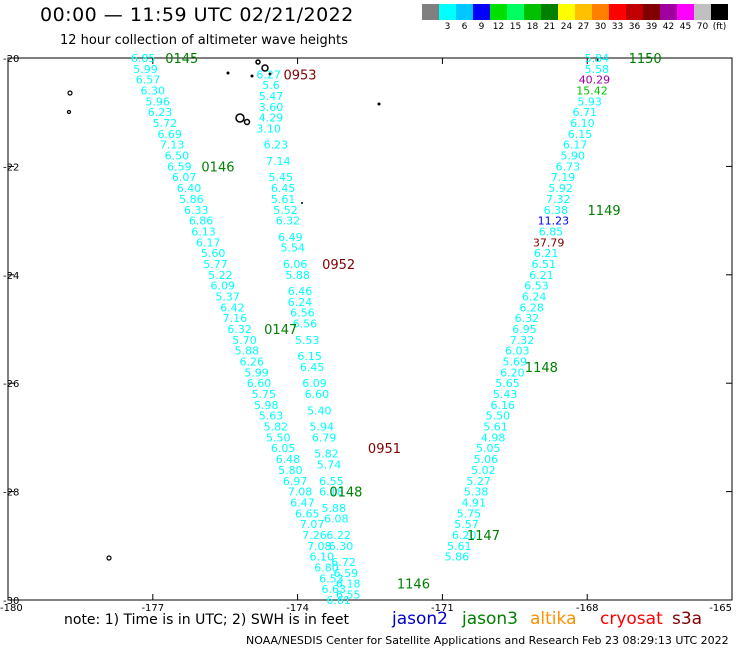 The image size is (740, 650). I want to click on wave-height-value: 6.61, so click(338, 600).